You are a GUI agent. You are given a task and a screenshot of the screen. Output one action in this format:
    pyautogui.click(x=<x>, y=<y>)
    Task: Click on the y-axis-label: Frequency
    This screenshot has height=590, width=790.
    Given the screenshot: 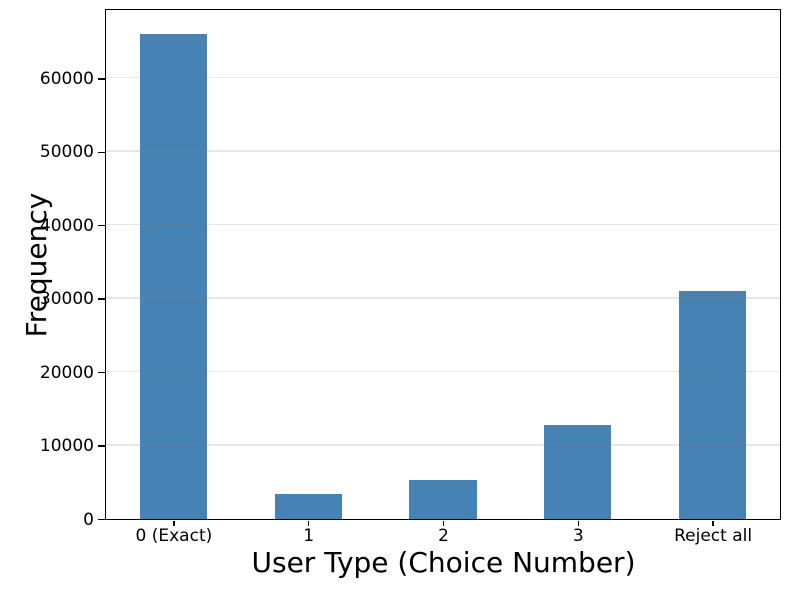 What is the action you would take?
    pyautogui.click(x=36, y=265)
    